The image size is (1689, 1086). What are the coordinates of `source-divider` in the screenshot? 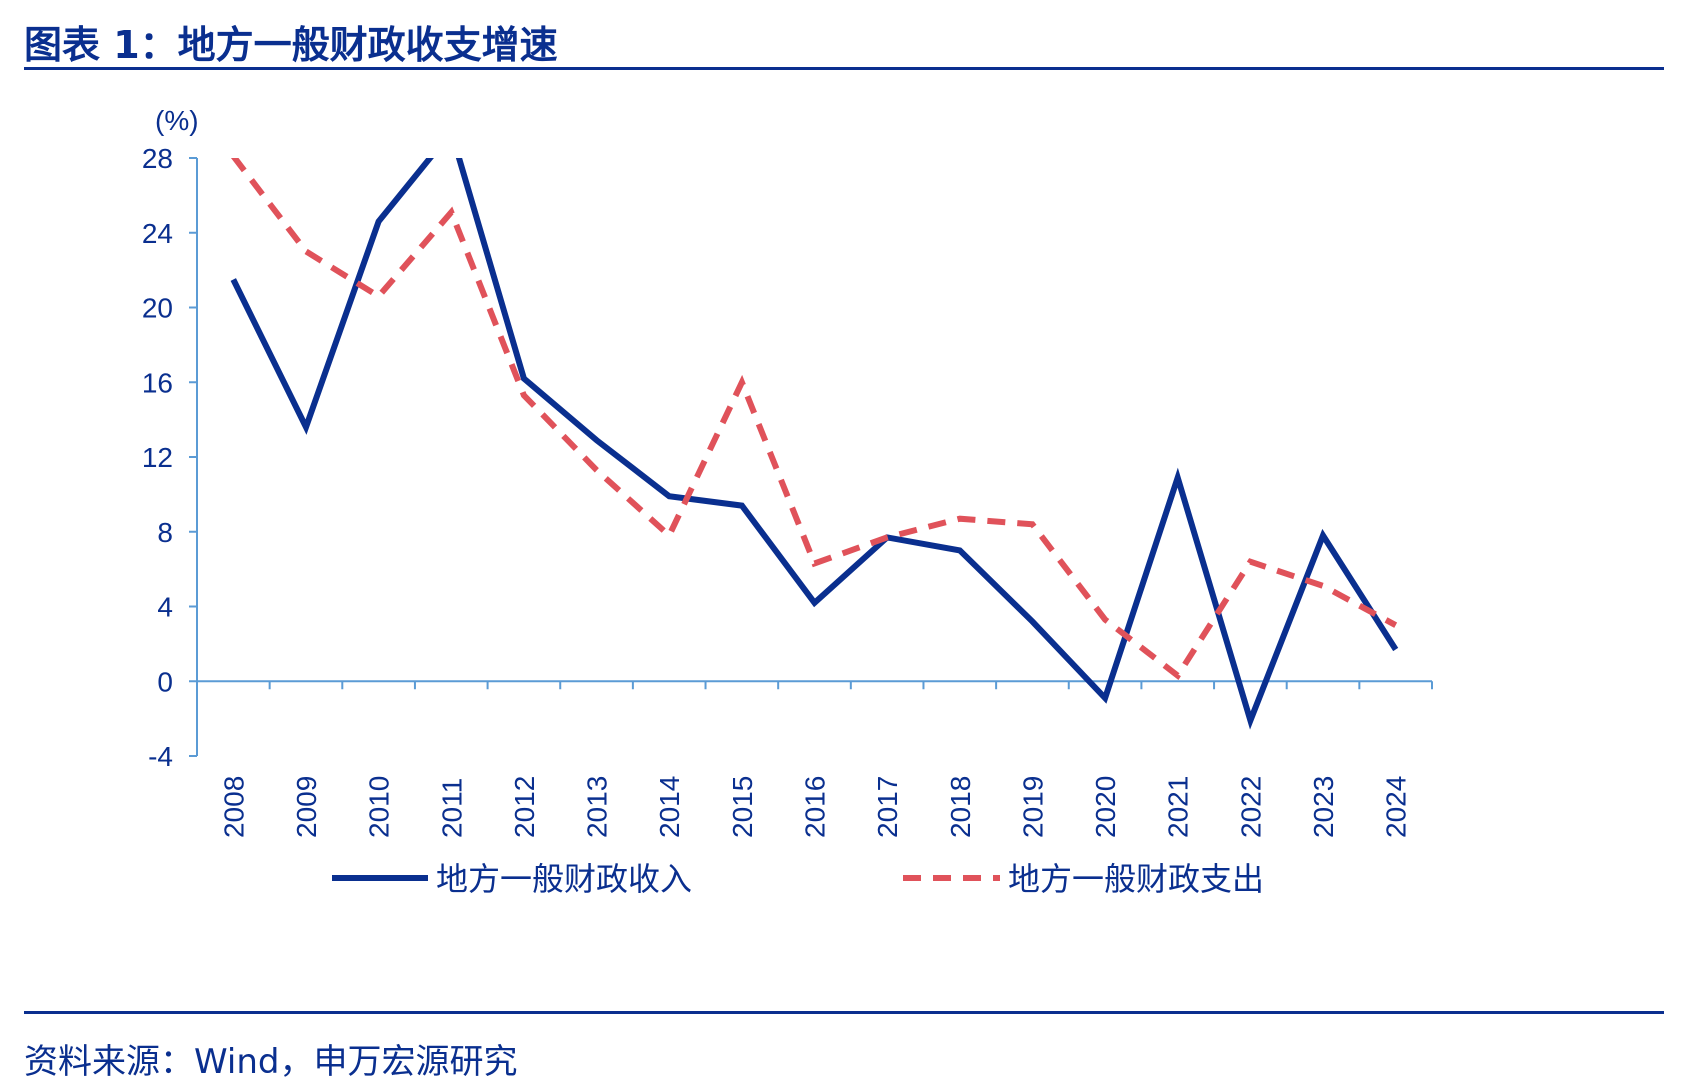 It's located at (844, 1012).